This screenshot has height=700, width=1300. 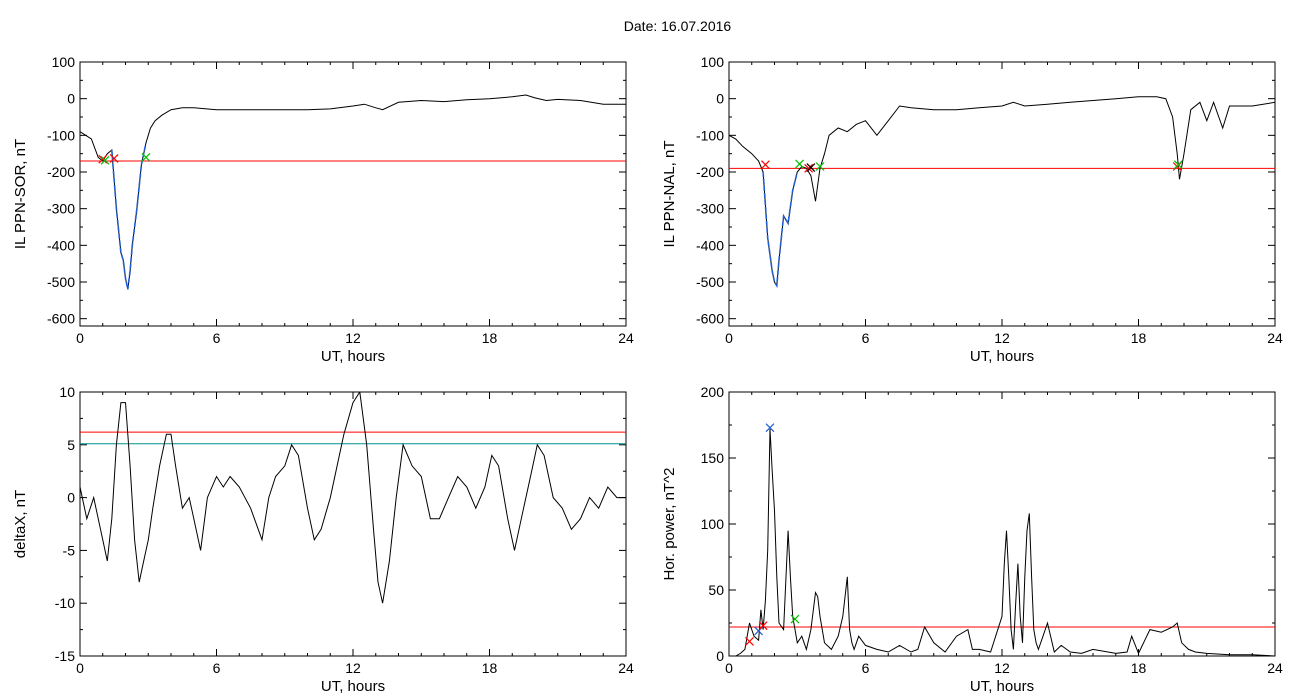 I want to click on y-tick-label: 5, so click(x=71, y=445).